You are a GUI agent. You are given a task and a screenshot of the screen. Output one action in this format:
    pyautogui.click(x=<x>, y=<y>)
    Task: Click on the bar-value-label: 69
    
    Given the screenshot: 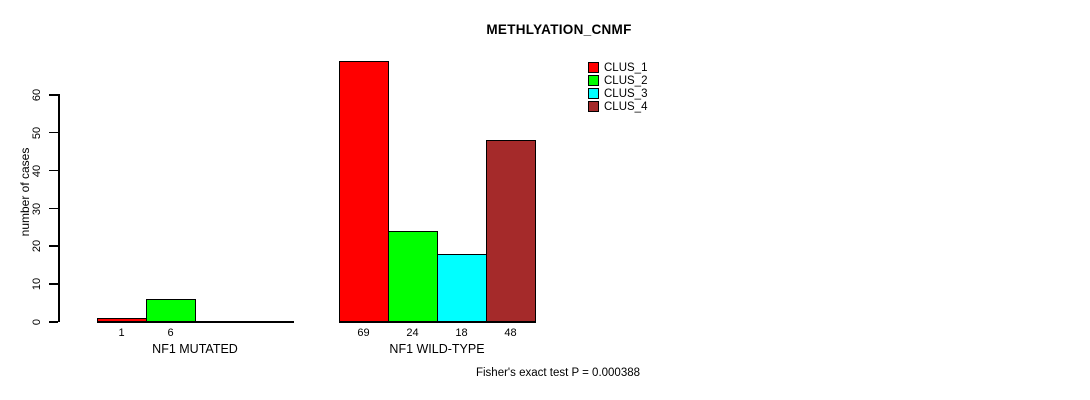 What is the action you would take?
    pyautogui.click(x=363, y=333)
    